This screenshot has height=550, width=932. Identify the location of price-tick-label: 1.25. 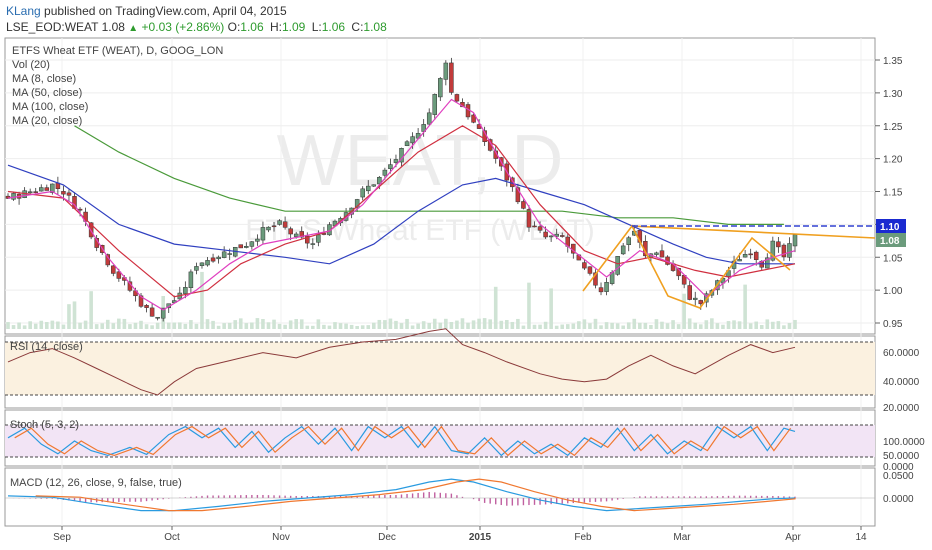
(893, 127).